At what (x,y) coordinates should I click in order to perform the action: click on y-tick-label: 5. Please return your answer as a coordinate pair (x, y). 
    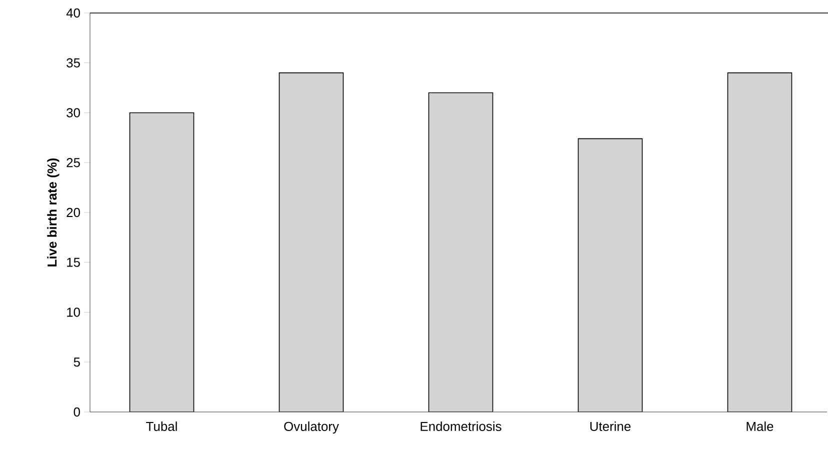
    Looking at the image, I should click on (77, 362).